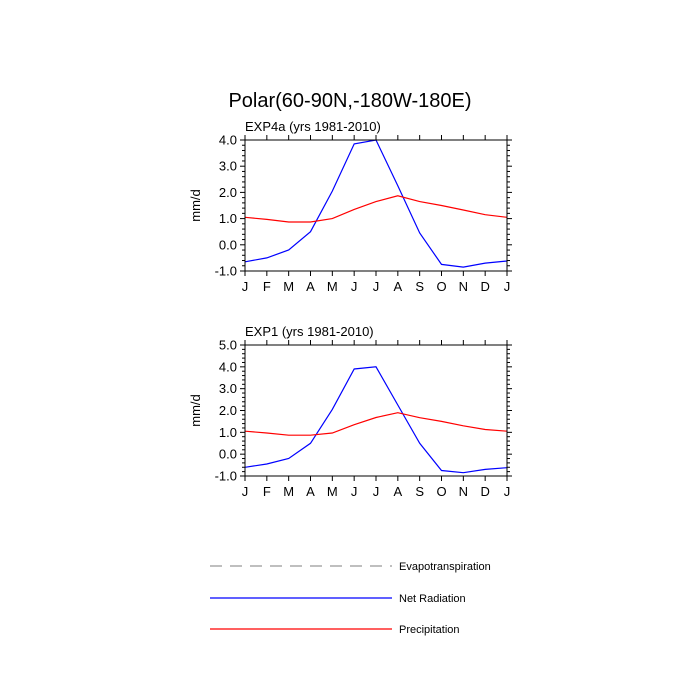 This screenshot has width=700, height=700. What do you see at coordinates (349, 101) in the screenshot?
I see `figure-title: Polar(60-90N,-180W-180E)` at bounding box center [349, 101].